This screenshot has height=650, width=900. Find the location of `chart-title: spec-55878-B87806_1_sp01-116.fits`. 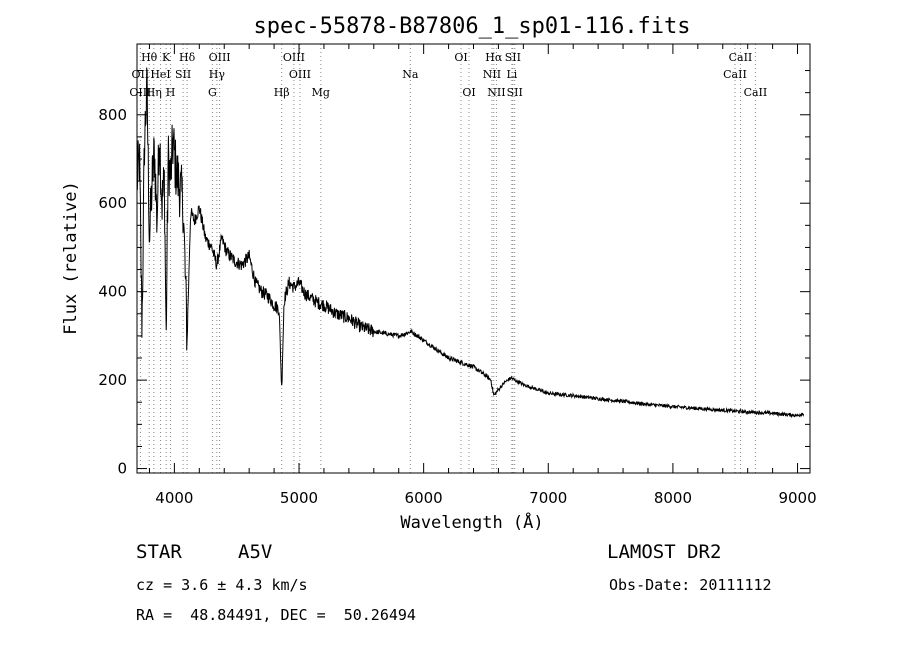

chart-title: spec-55878-B87806_1_sp01-116.fits is located at coordinates (471, 26).